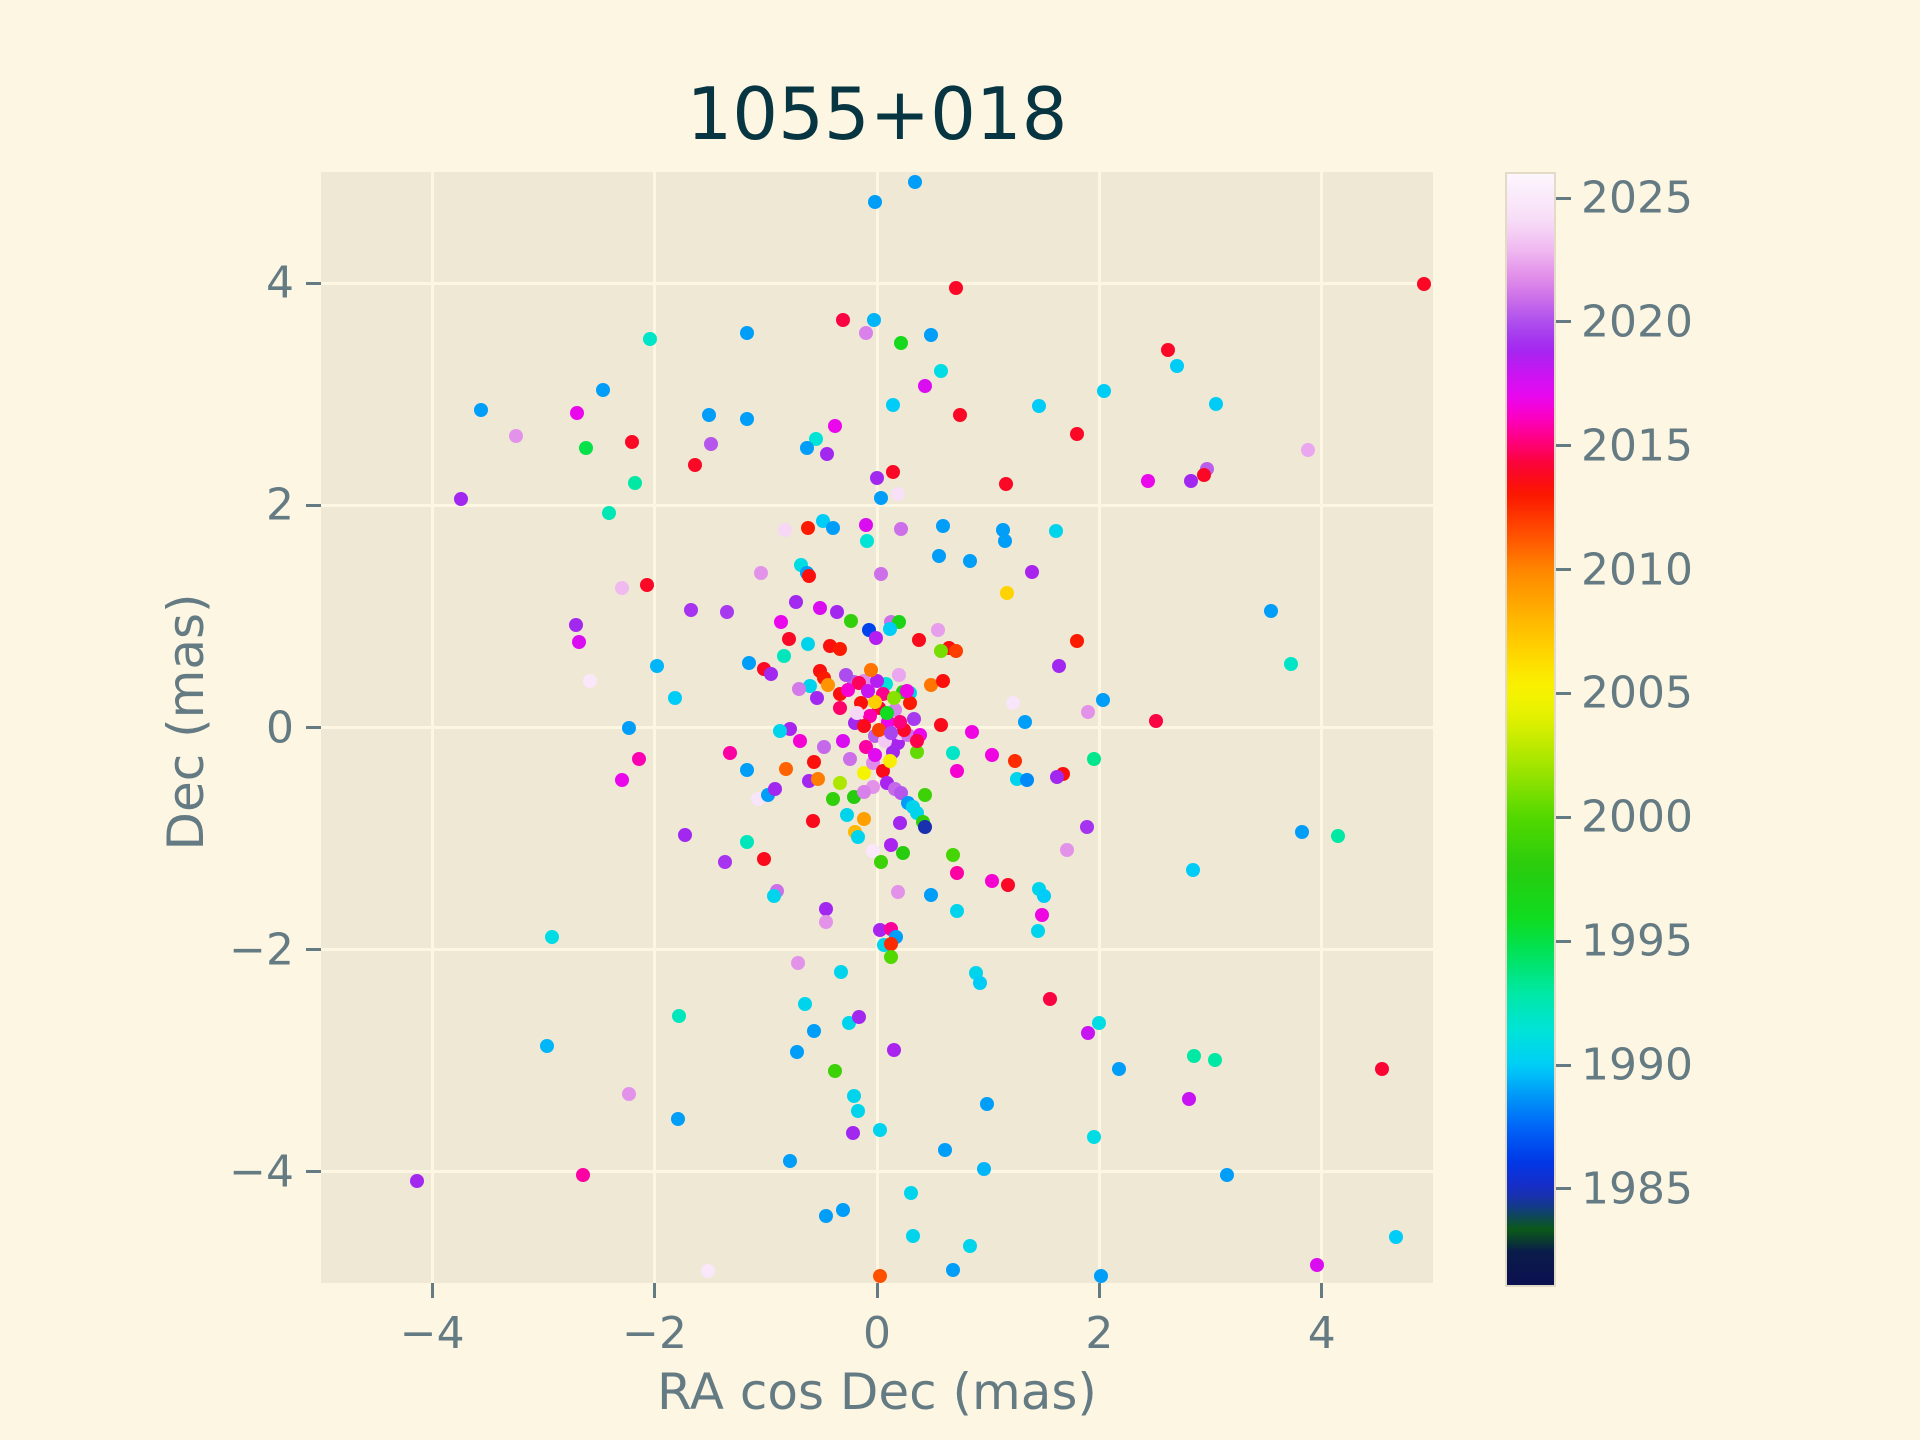  Describe the element at coordinates (1099, 1333) in the screenshot. I see `x-tick-label: 2` at that location.